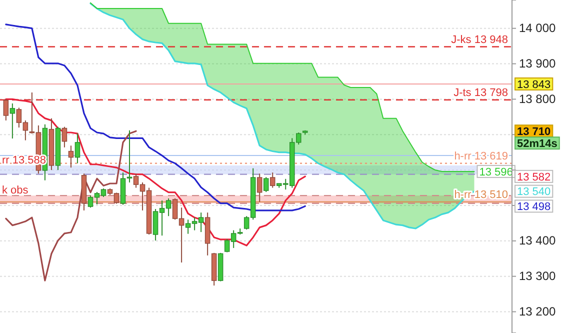  Describe the element at coordinates (15, 190) in the screenshot. I see `band-label: k obs` at that location.